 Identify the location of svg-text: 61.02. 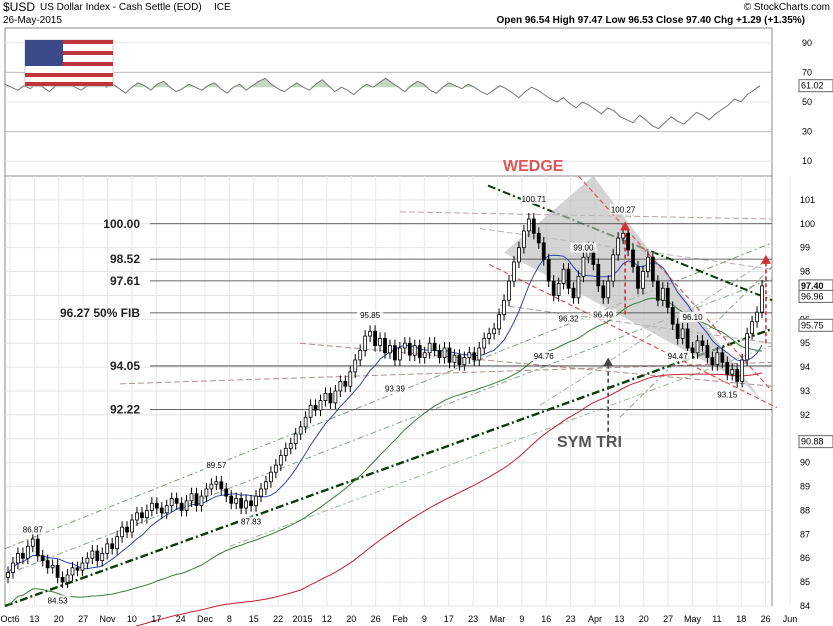
(812, 86).